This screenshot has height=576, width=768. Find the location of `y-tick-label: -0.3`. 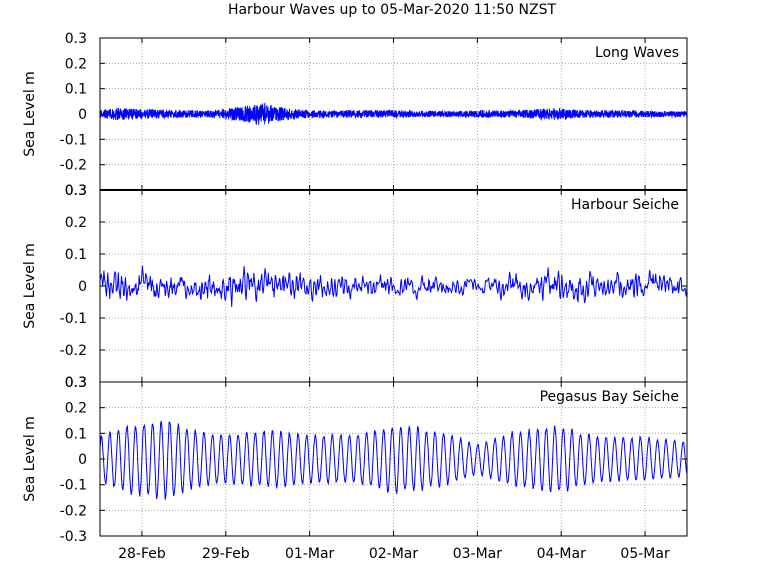

y-tick-label: -0.3 is located at coordinates (73, 537).